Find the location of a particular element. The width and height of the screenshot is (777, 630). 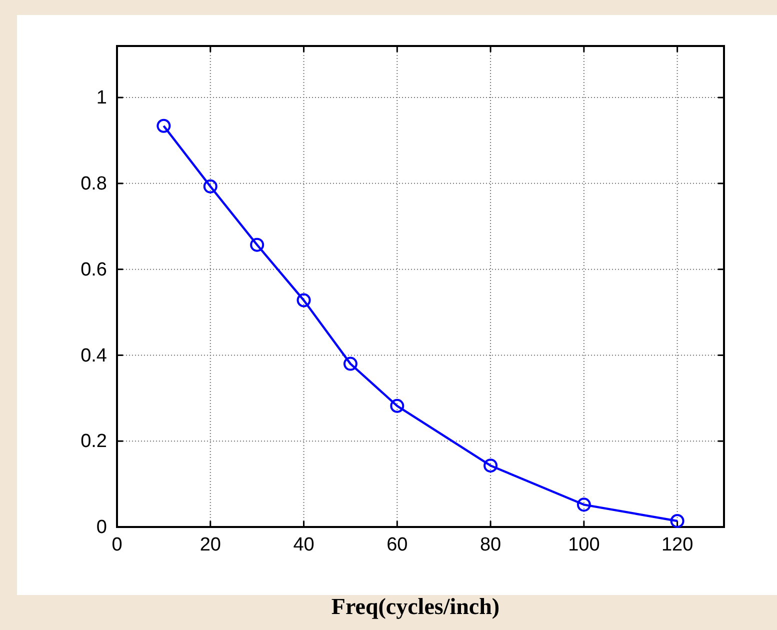

x-tick-label: 60 is located at coordinates (397, 545).